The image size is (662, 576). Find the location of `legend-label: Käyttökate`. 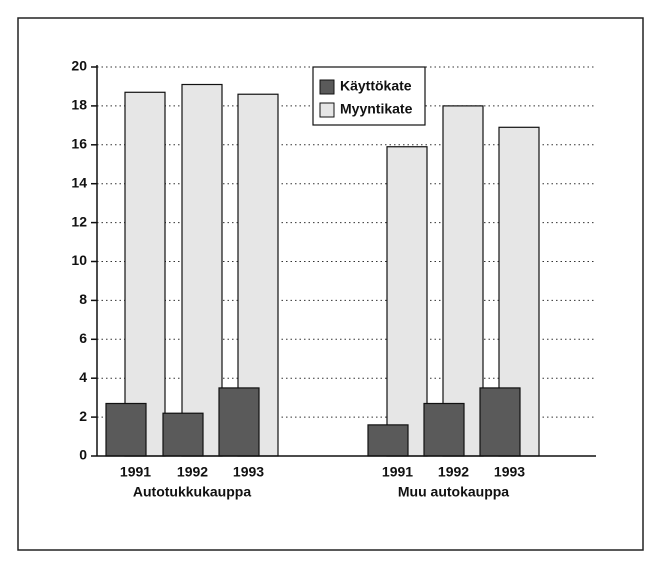

legend-label: Käyttökate is located at coordinates (376, 86).